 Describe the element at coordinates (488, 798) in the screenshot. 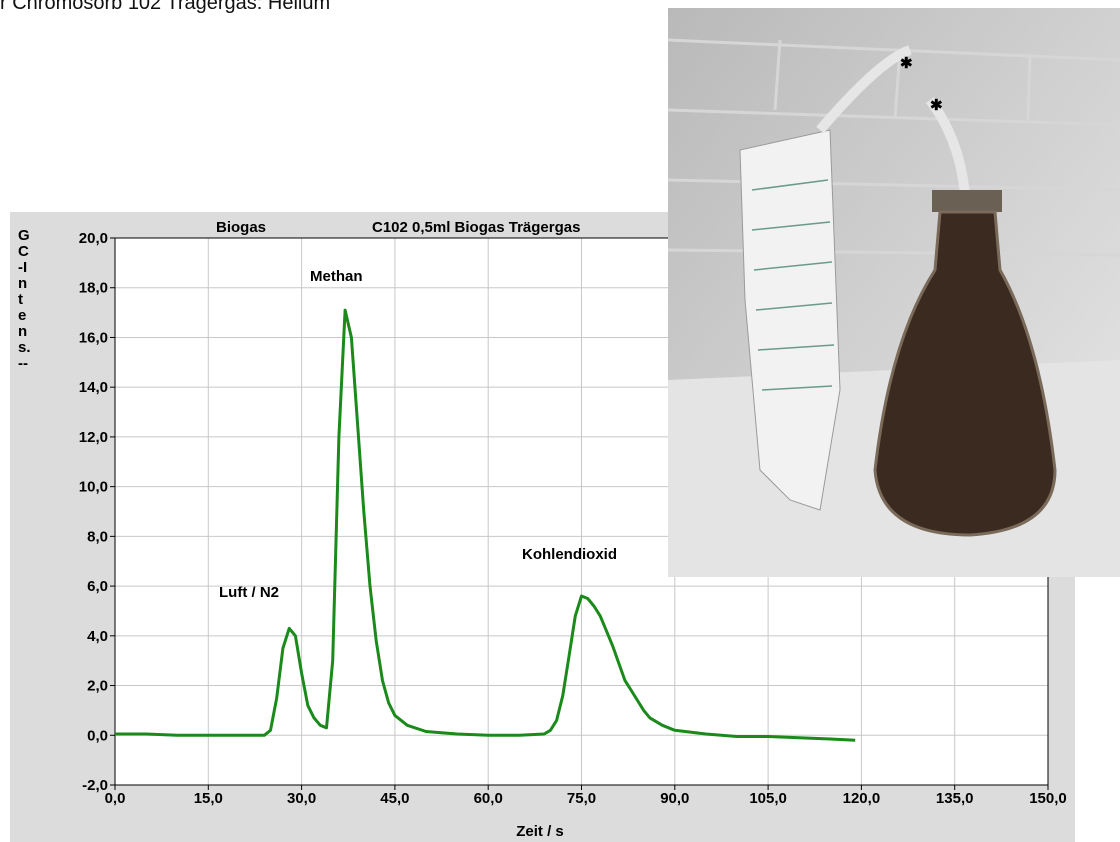

I see `x-tick-label: 60,0` at that location.